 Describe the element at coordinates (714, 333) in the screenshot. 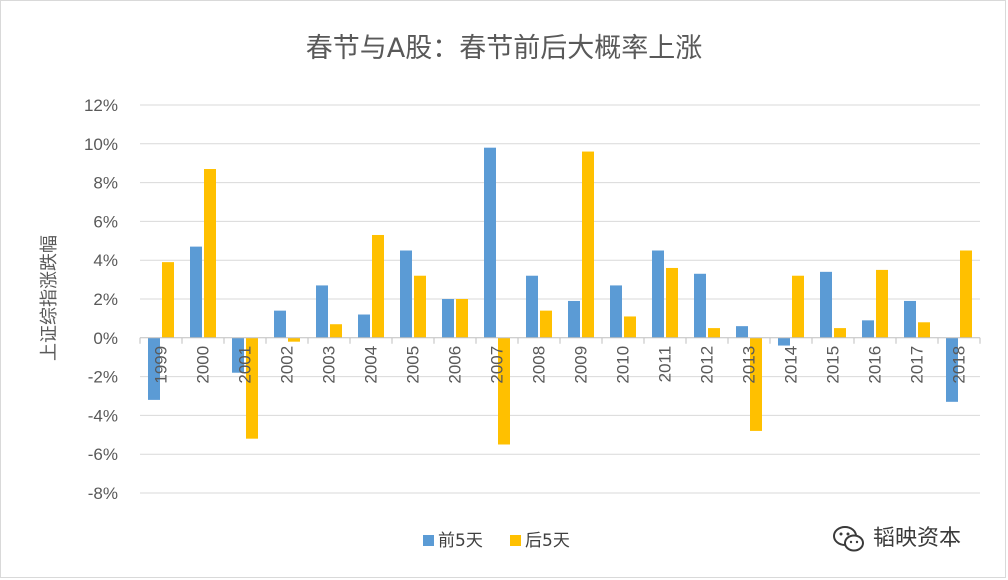

I see `bar-post-2012` at that location.